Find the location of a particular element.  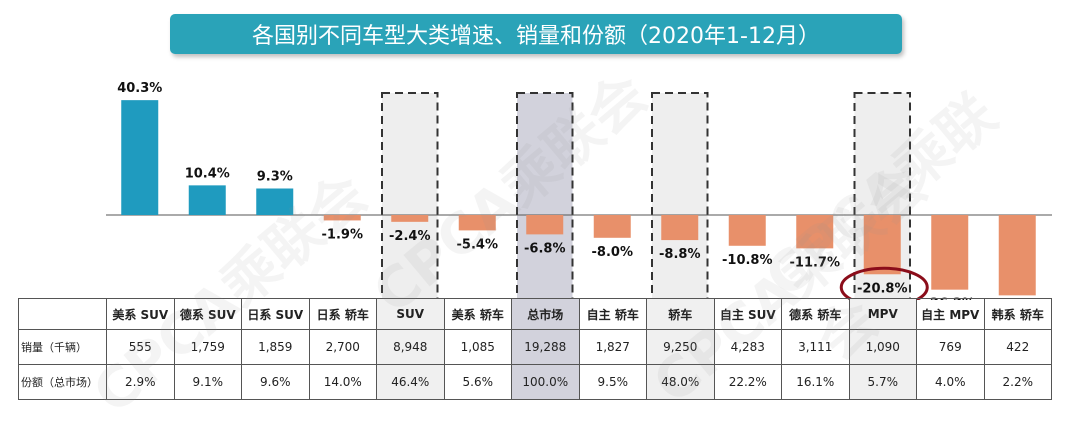

table-cell: 1,859 is located at coordinates (275, 347).